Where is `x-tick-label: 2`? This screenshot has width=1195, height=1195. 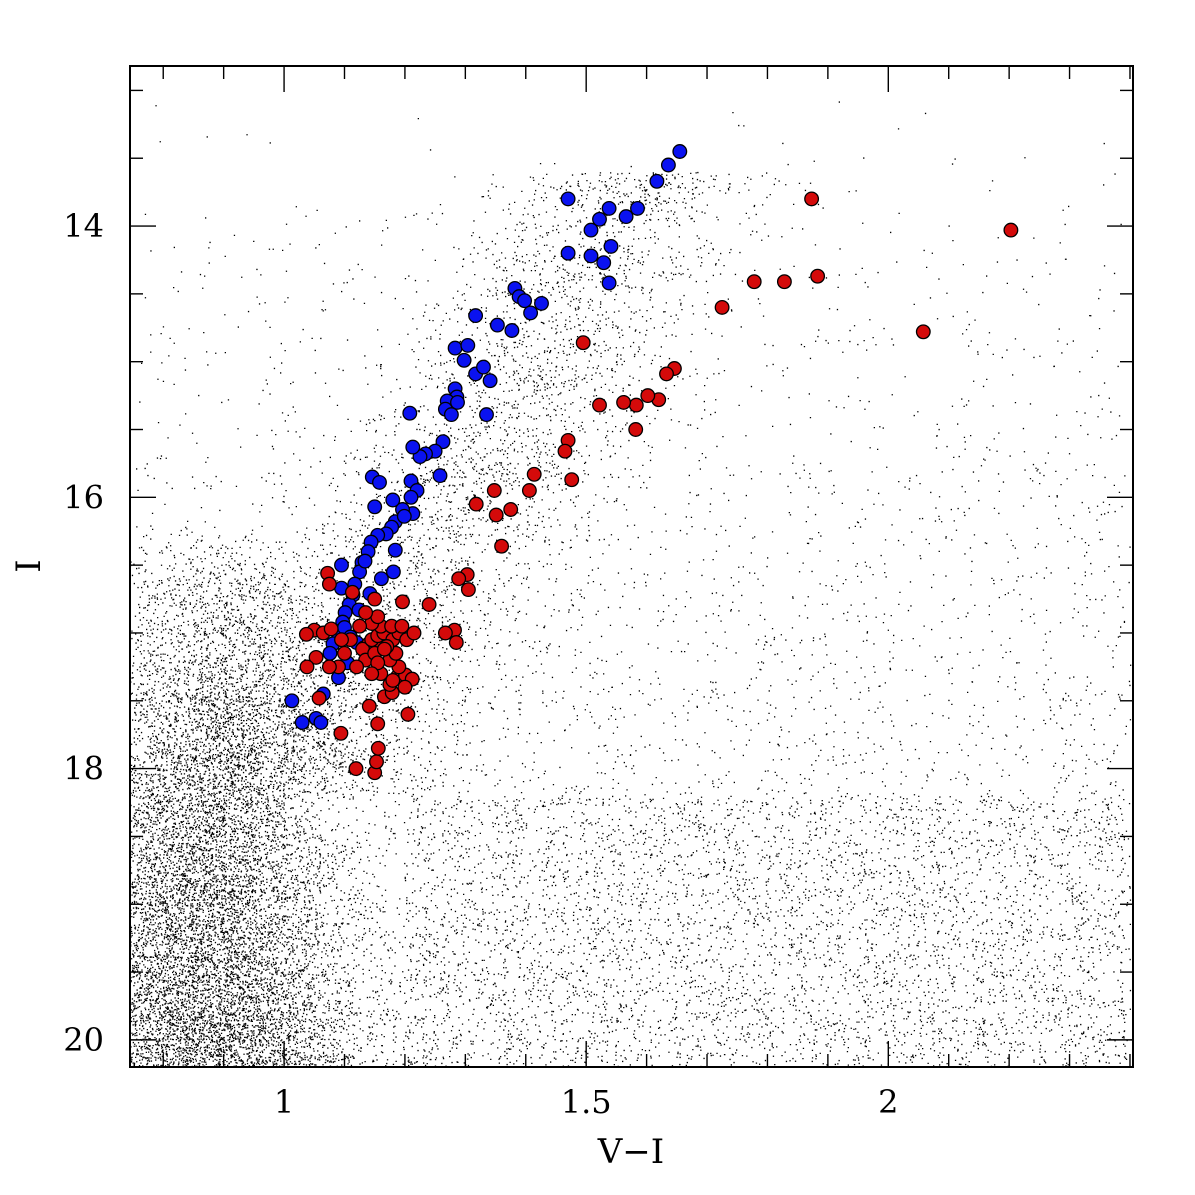
x-tick-label: 2 is located at coordinates (888, 1102).